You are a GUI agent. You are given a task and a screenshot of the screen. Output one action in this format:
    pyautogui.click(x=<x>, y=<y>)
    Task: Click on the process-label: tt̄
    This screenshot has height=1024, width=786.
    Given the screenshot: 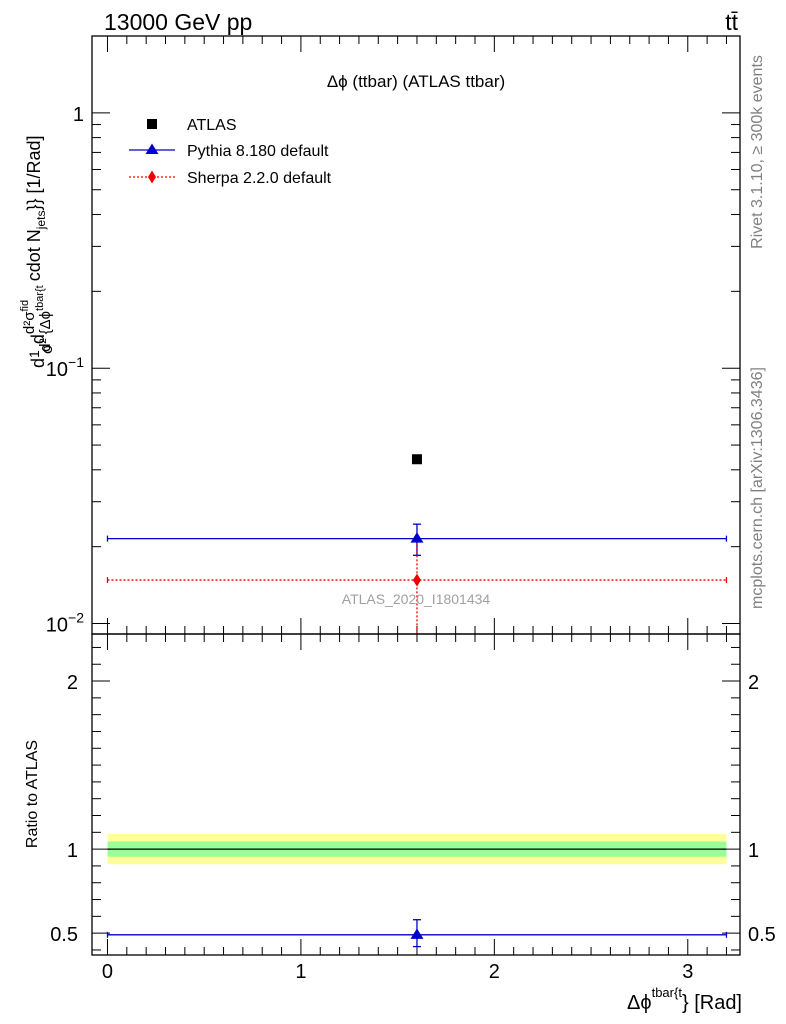 What is the action you would take?
    pyautogui.click(x=731, y=22)
    